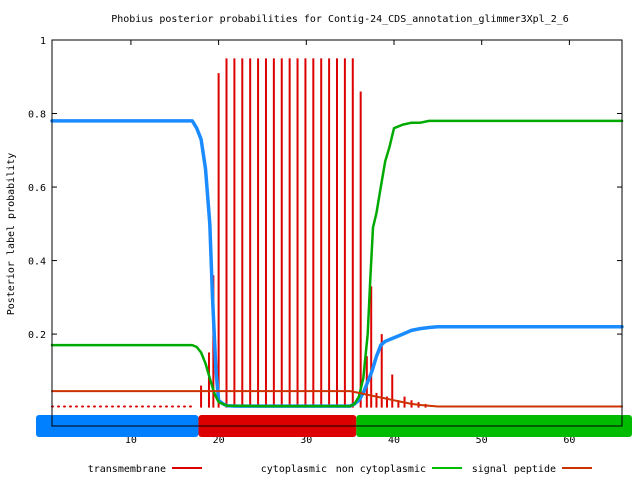 The image size is (640, 480). What do you see at coordinates (127, 469) in the screenshot?
I see `legend-label: transmembrane` at bounding box center [127, 469].